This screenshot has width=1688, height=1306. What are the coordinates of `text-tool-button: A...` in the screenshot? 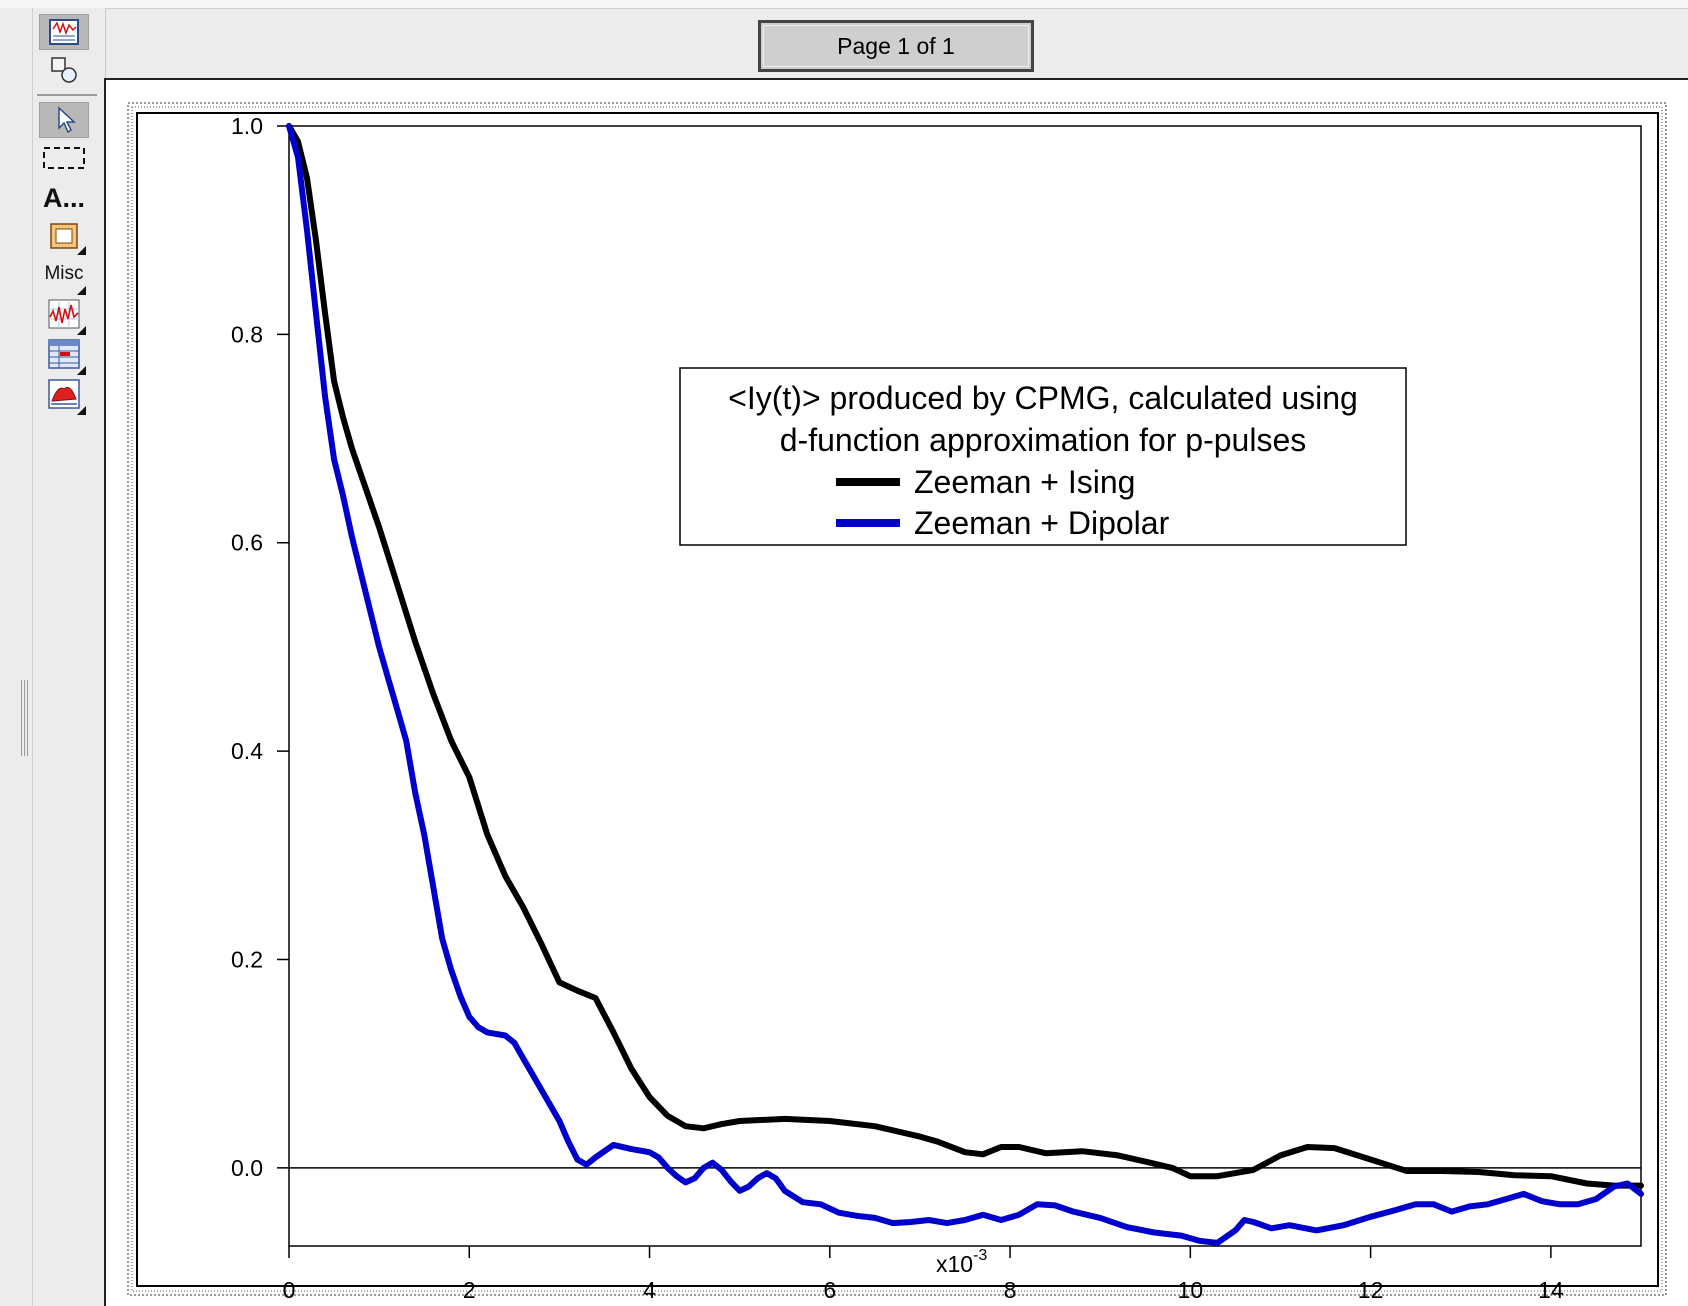 It's located at (64, 198).